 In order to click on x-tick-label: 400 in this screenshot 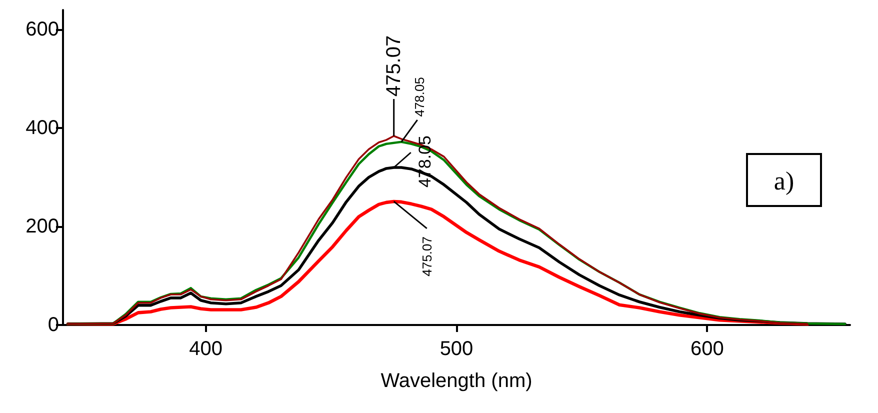, I will do `click(206, 349)`.